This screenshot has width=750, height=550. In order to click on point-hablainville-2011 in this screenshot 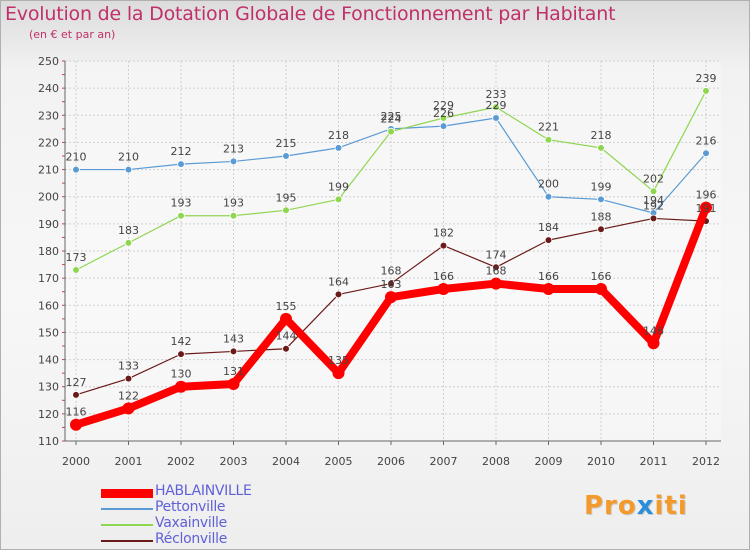, I will do `click(653, 343)`.